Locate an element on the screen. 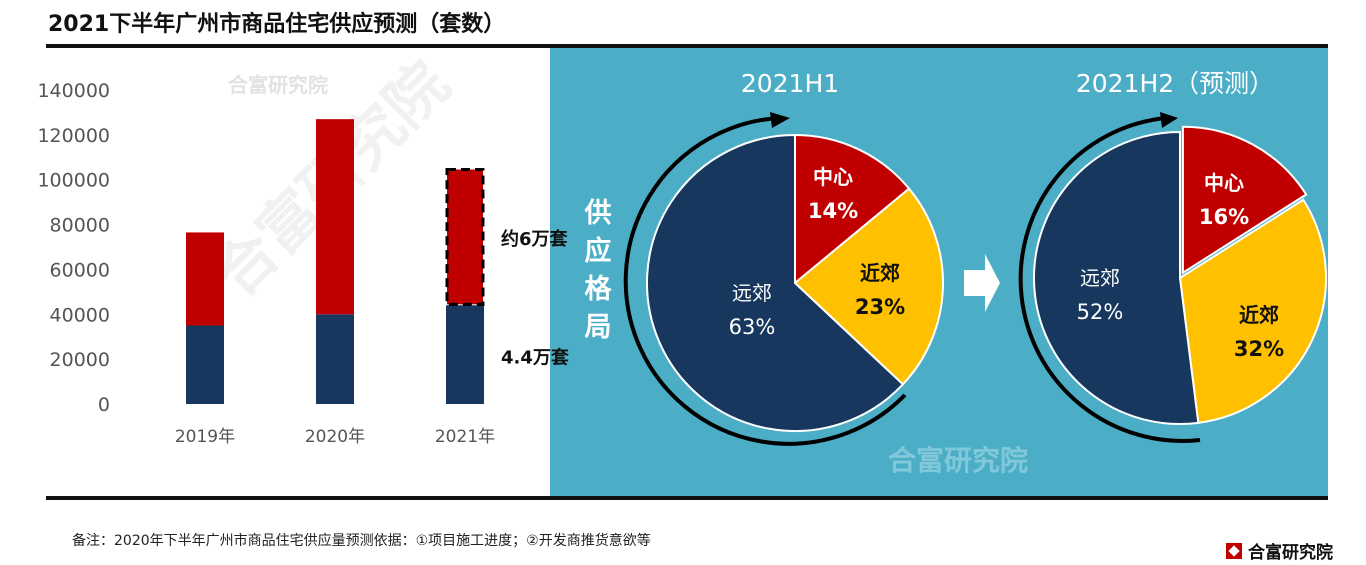 Image resolution: width=1366 pixels, height=565 pixels. brand-logo: 合富研究院 is located at coordinates (1279, 550).